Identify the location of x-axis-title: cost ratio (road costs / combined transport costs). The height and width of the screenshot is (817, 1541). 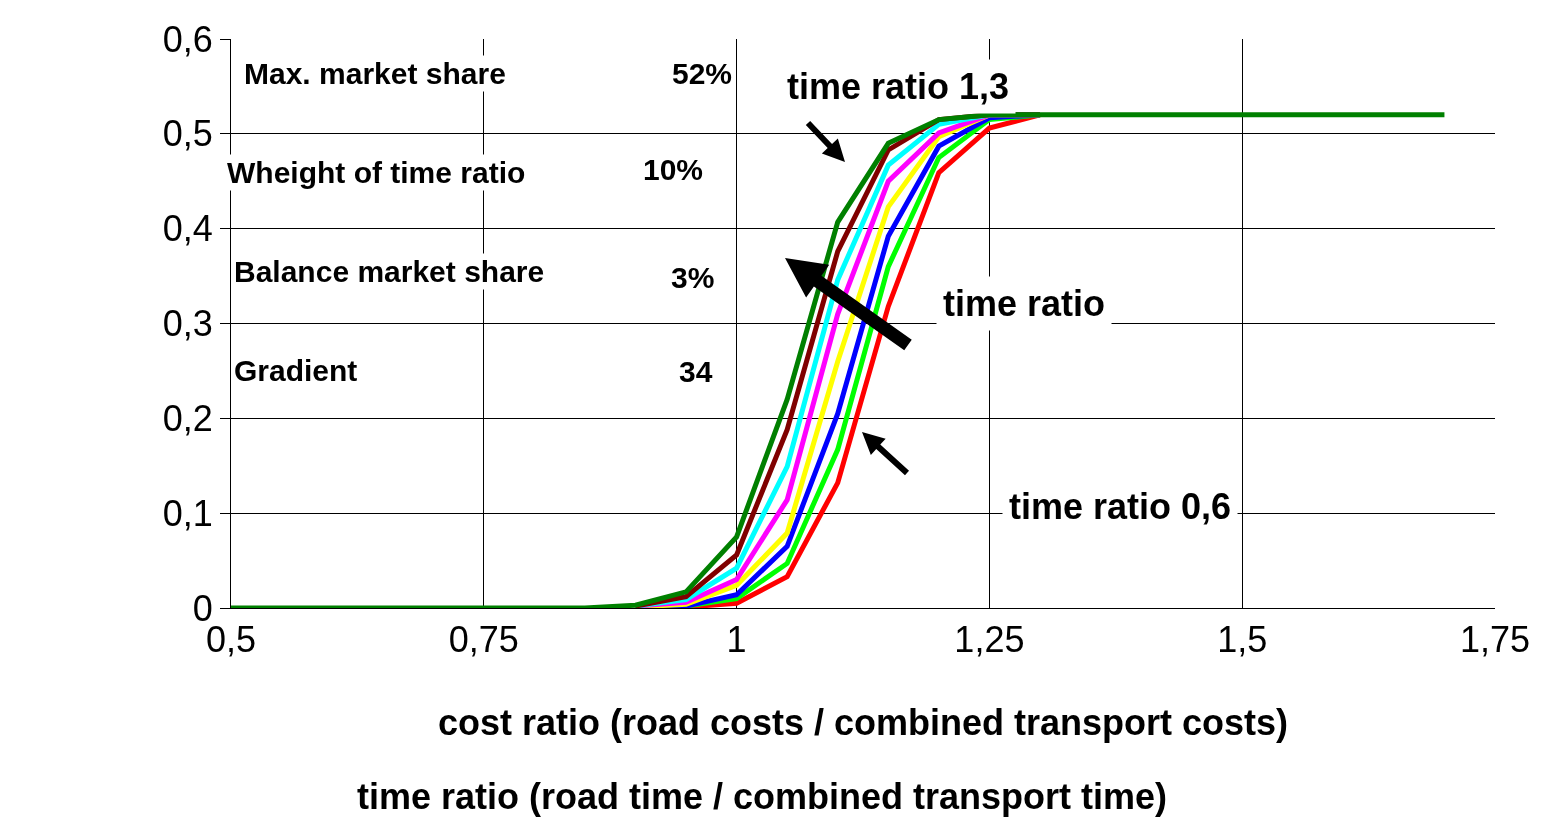
(863, 722).